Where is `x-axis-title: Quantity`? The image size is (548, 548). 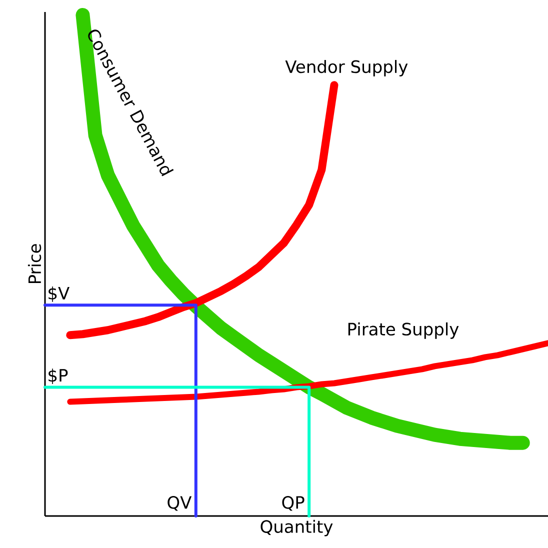 x-axis-title: Quantity is located at coordinates (296, 528).